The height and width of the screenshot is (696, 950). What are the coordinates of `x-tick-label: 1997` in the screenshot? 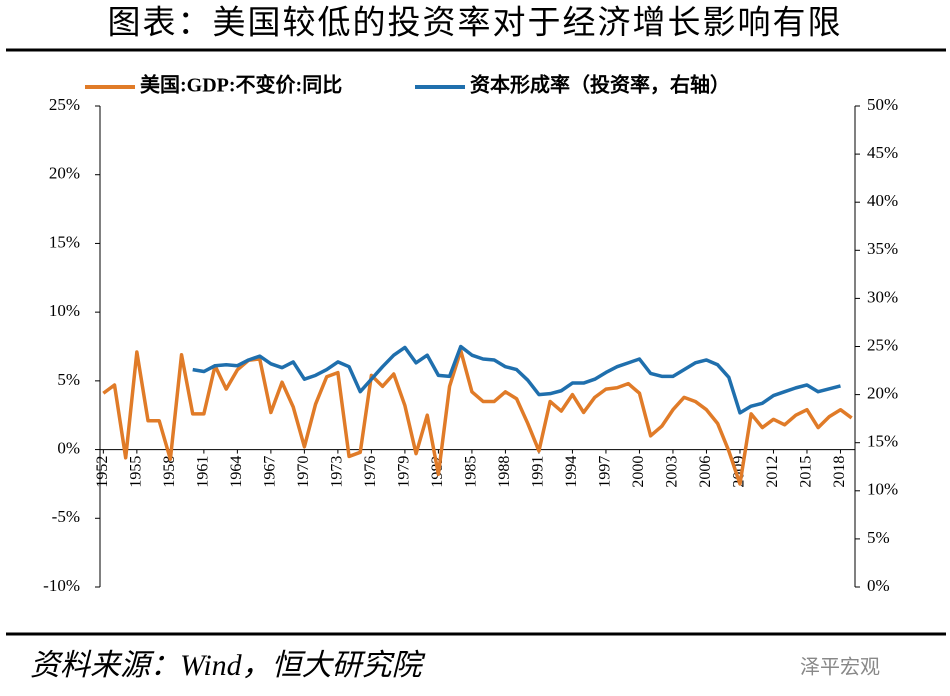 It's located at (605, 472).